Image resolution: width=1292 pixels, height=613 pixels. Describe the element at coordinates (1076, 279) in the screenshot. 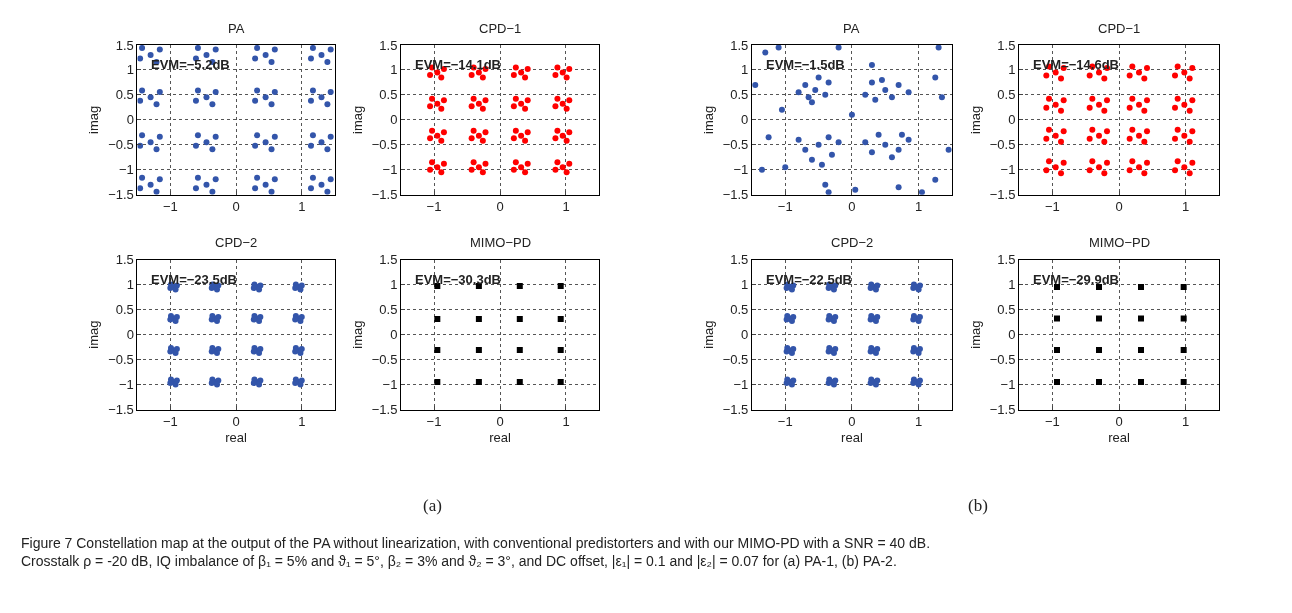

I see `annotation: EVM=−29.9dB` at that location.